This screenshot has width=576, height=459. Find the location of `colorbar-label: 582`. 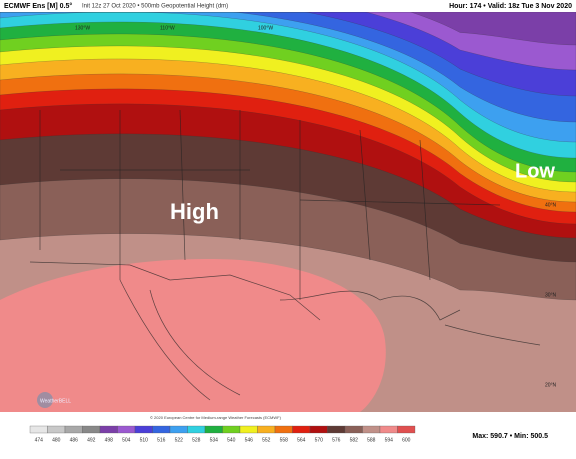

colorbar-label: 582 is located at coordinates (354, 440).